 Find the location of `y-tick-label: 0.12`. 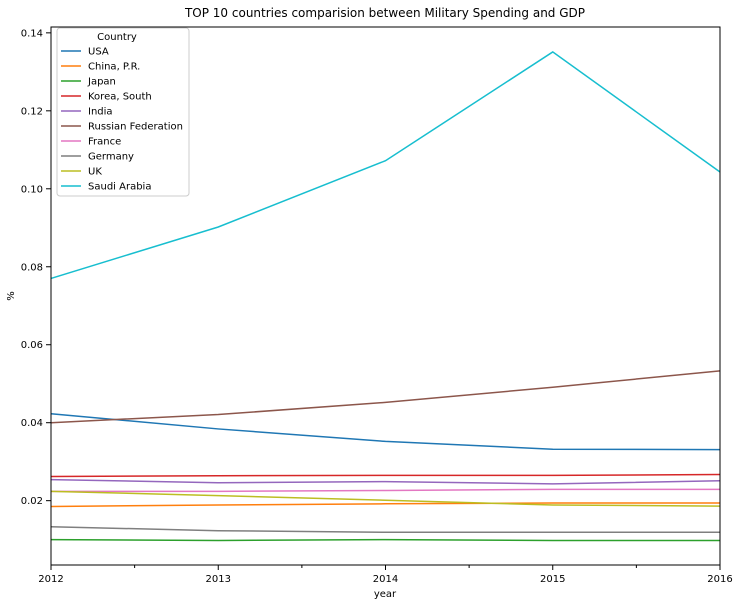

y-tick-label: 0.12 is located at coordinates (32, 111).